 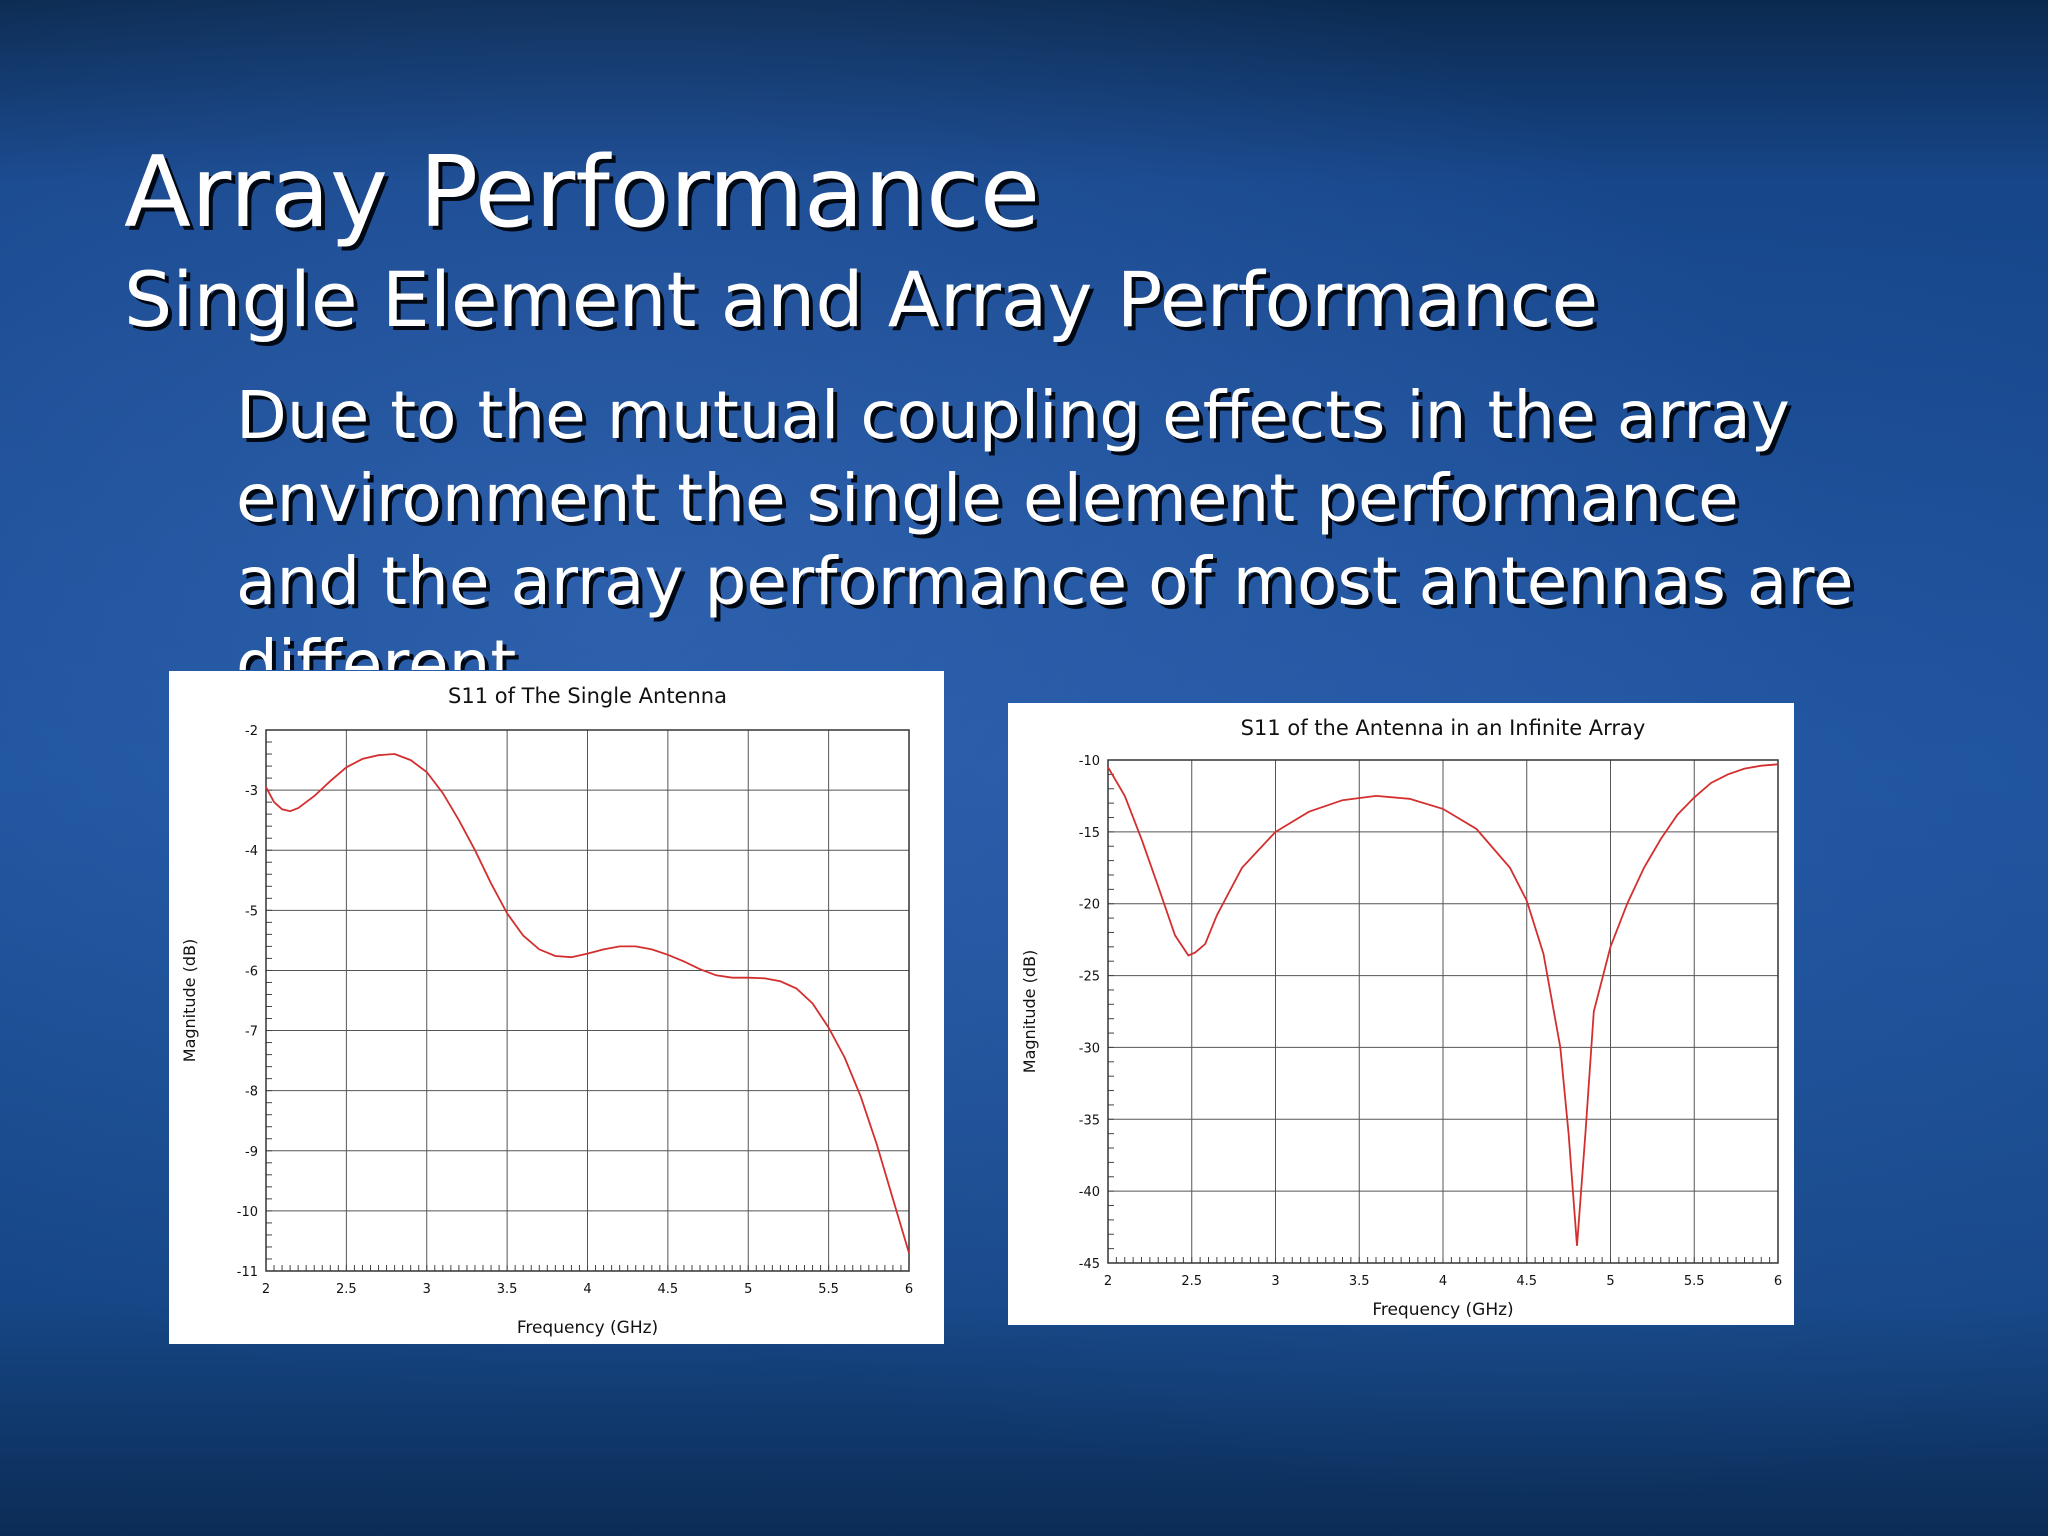 I want to click on y-tick-label: -2, so click(x=251, y=731).